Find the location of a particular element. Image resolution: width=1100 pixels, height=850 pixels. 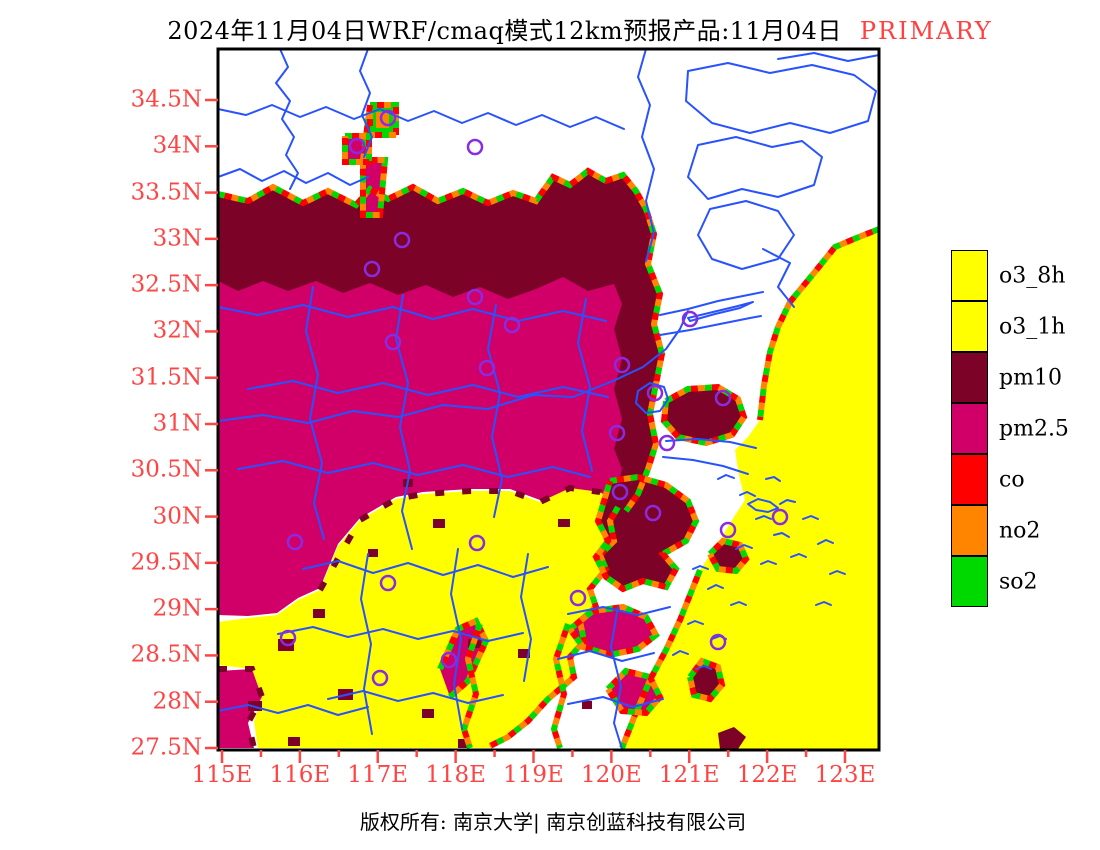

x-axis-label: 123E is located at coordinates (845, 775).